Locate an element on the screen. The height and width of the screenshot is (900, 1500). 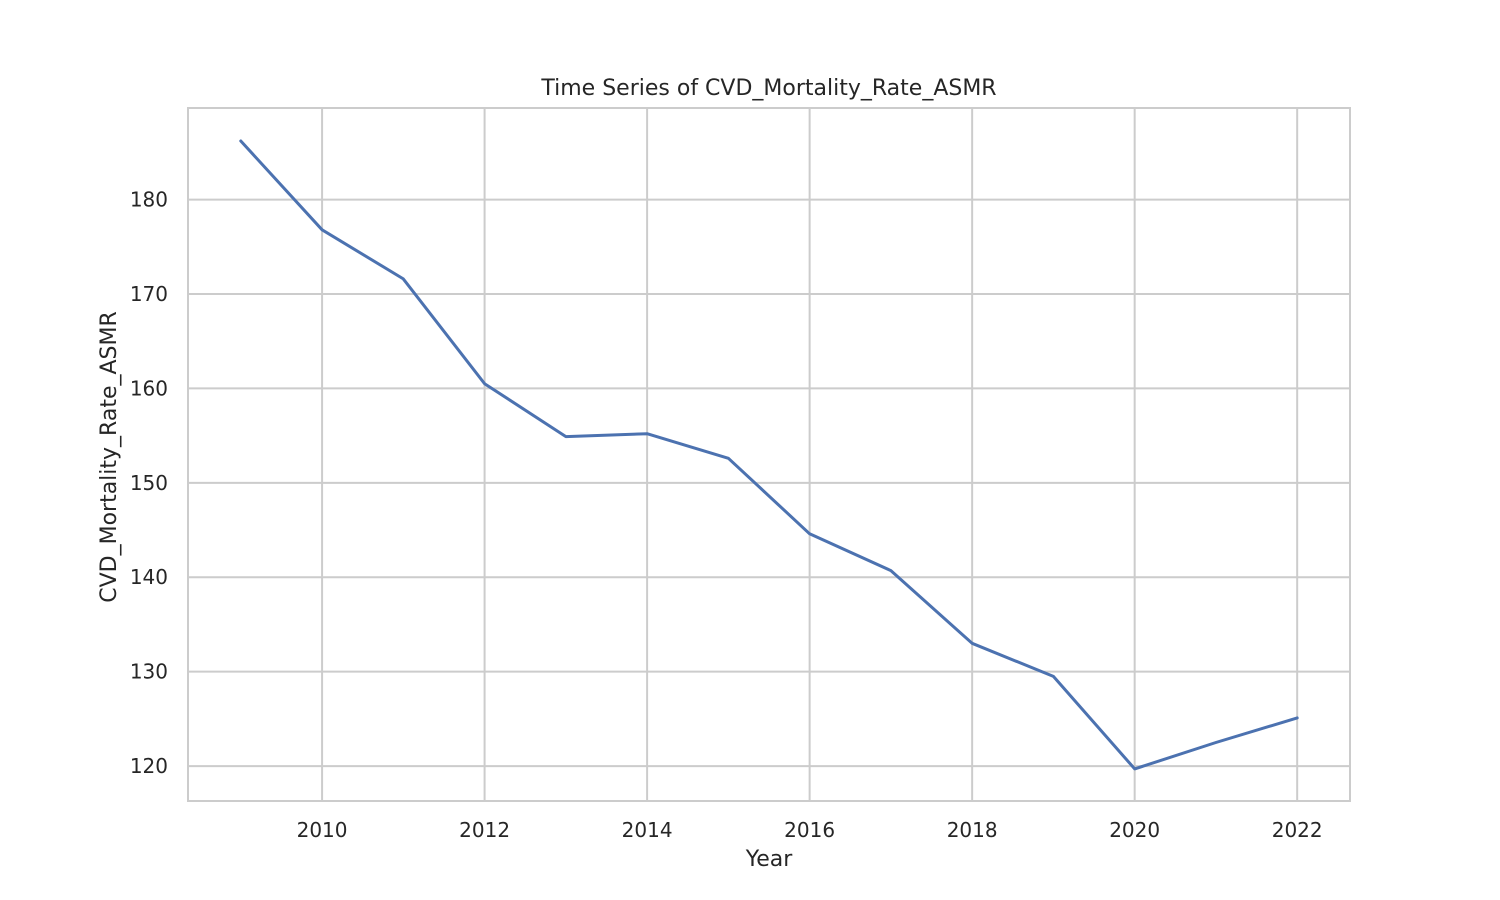
y-tick-label: 140 is located at coordinates (149, 577).